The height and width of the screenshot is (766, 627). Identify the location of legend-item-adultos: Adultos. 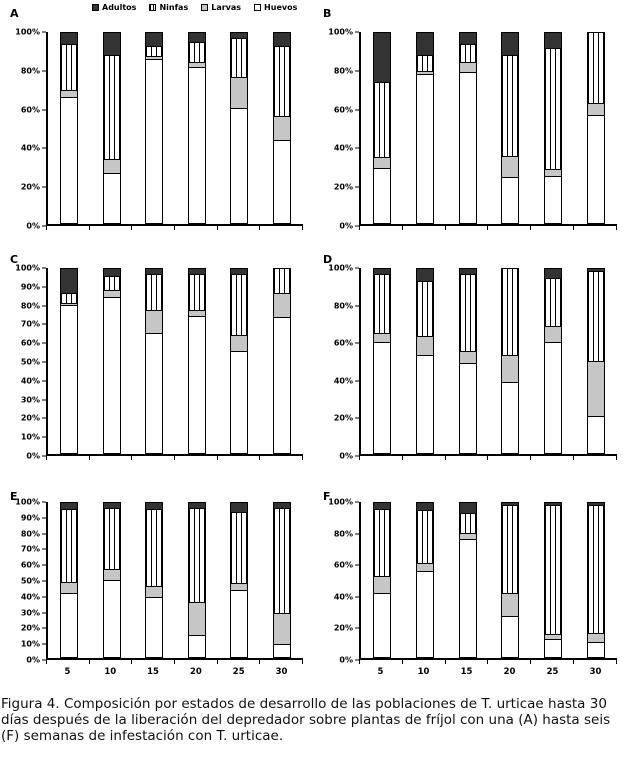
(114, 7).